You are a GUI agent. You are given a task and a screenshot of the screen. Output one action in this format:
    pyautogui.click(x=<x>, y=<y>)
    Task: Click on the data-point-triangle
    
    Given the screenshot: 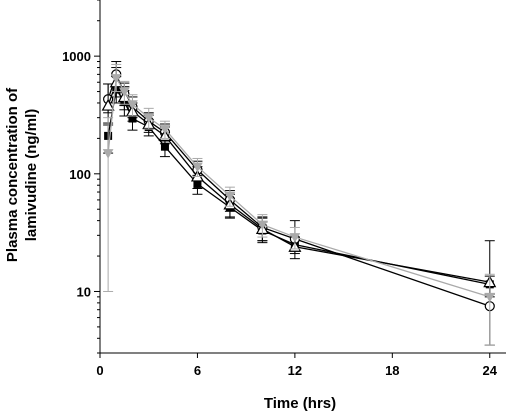 What is the action you would take?
    pyautogui.click(x=108, y=104)
    